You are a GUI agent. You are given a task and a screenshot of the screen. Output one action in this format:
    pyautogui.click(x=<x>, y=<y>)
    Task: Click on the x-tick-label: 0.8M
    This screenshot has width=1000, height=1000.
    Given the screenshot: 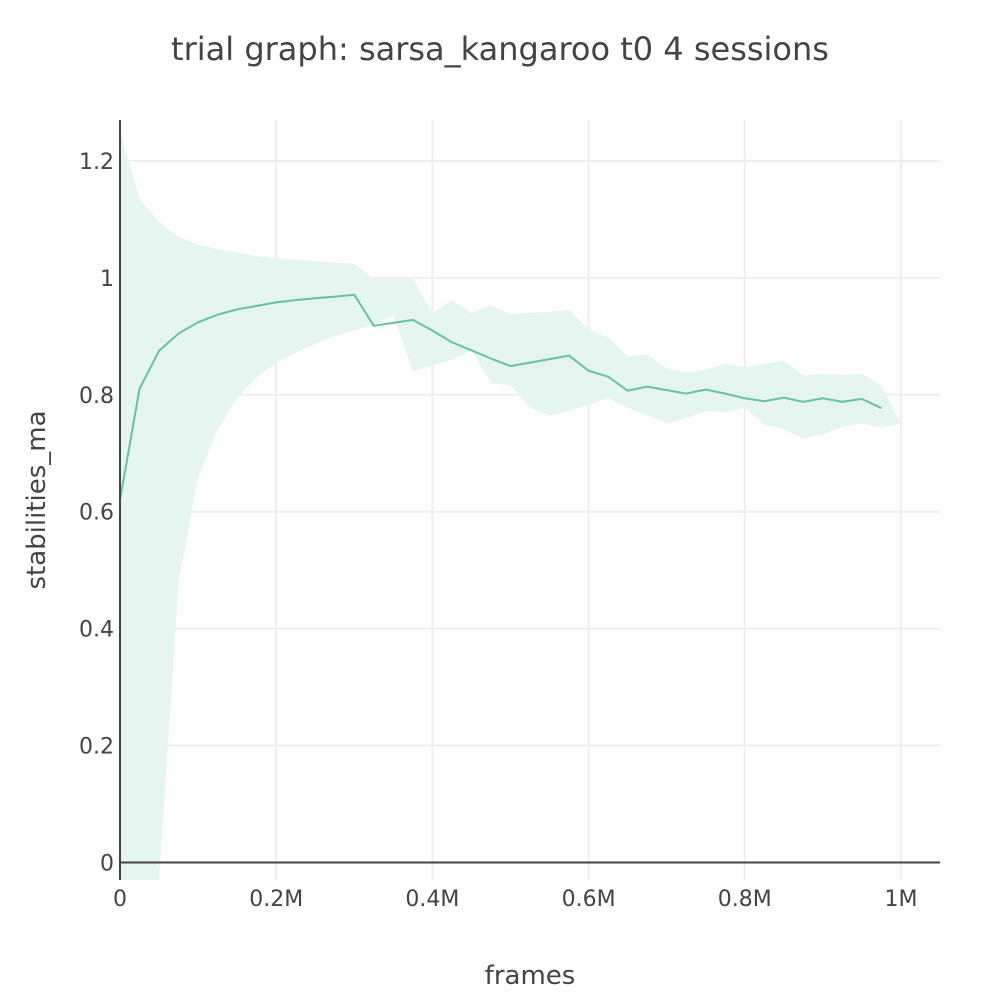 What is the action you would take?
    pyautogui.click(x=745, y=899)
    